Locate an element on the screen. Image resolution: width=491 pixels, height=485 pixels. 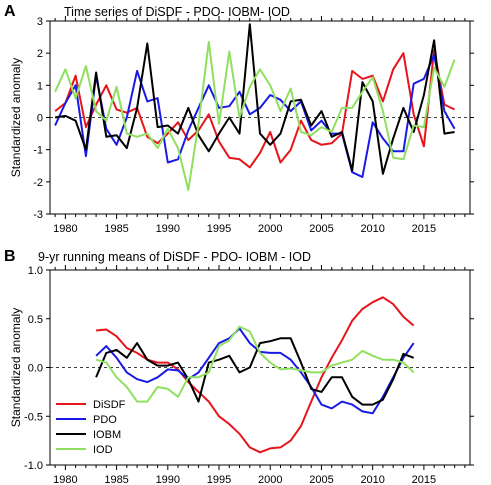
panel-b-series-iod is located at coordinates (255, 364).